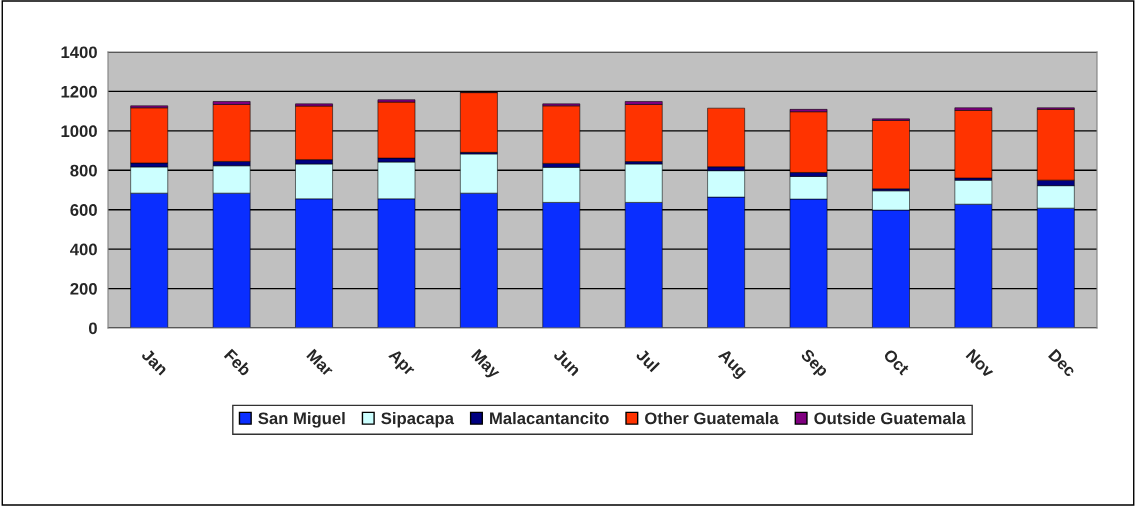 The width and height of the screenshot is (1136, 506). What do you see at coordinates (401, 363) in the screenshot?
I see `x-tick-label: Apr` at bounding box center [401, 363].